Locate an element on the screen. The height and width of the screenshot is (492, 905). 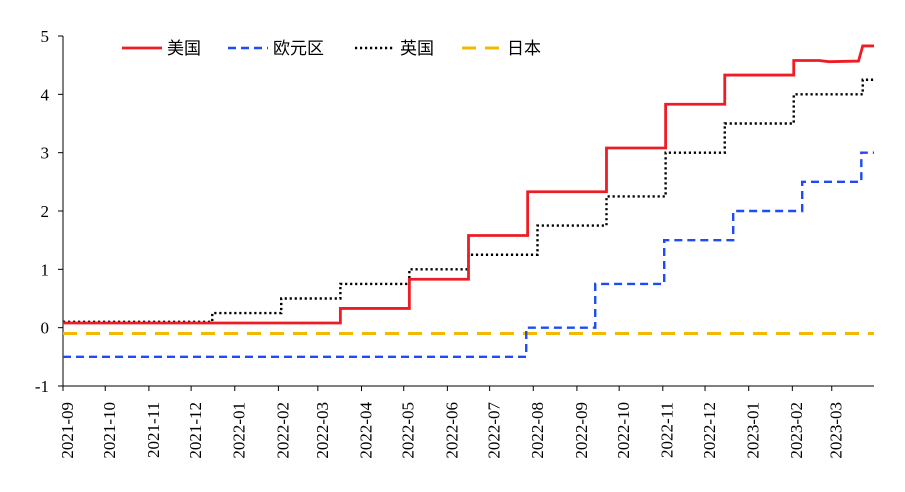
y-tick-label: -1 is located at coordinates (42, 386).